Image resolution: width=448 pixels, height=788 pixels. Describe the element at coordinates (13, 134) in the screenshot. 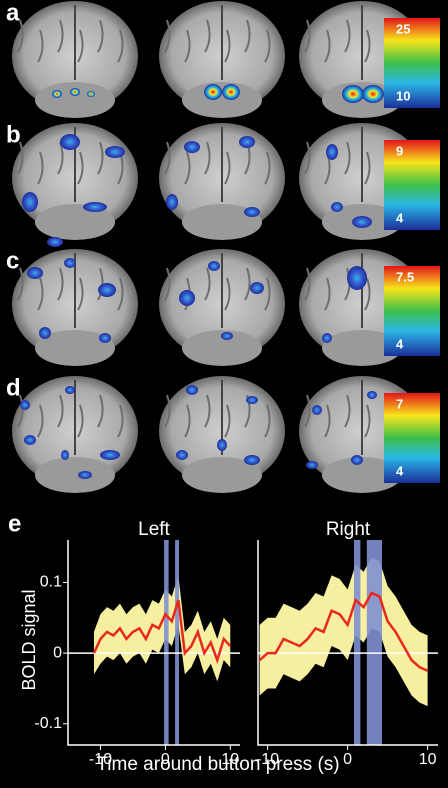

I see `panel-label: b` at that location.